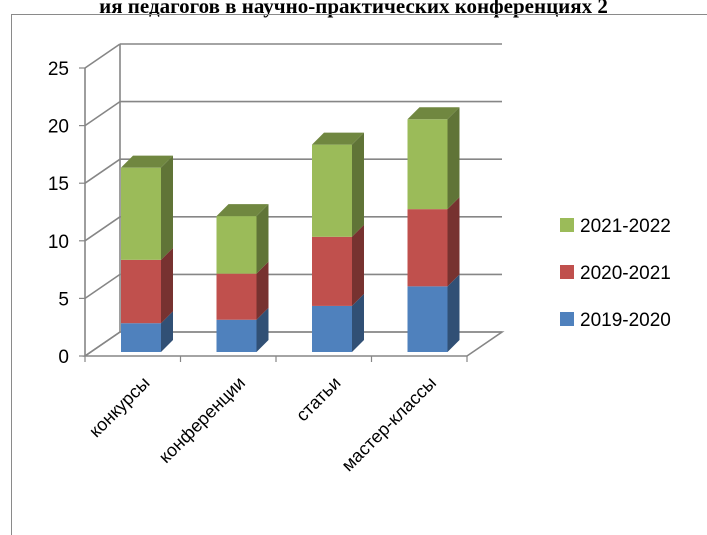  Describe the element at coordinates (58, 69) in the screenshot. I see `y-tick-label: 25` at that location.